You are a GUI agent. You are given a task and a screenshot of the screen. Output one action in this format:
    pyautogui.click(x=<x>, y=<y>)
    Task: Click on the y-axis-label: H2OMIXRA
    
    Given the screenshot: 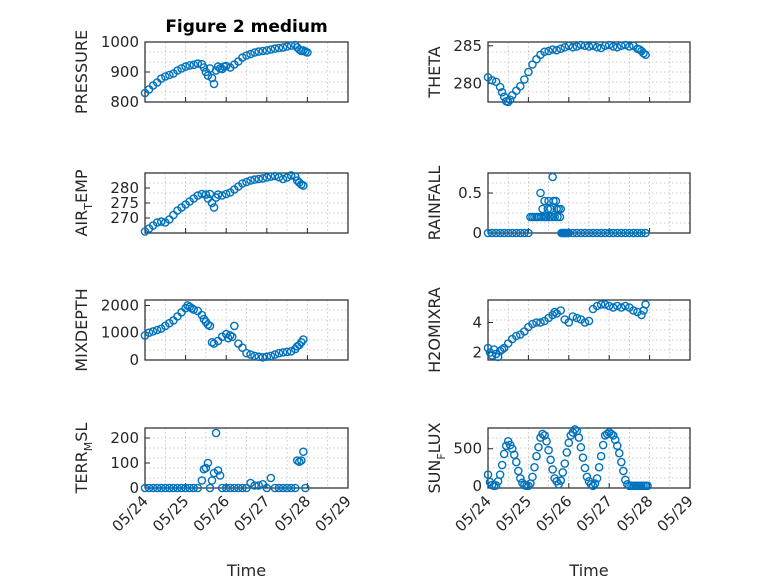 What is the action you would take?
    pyautogui.click(x=434, y=330)
    